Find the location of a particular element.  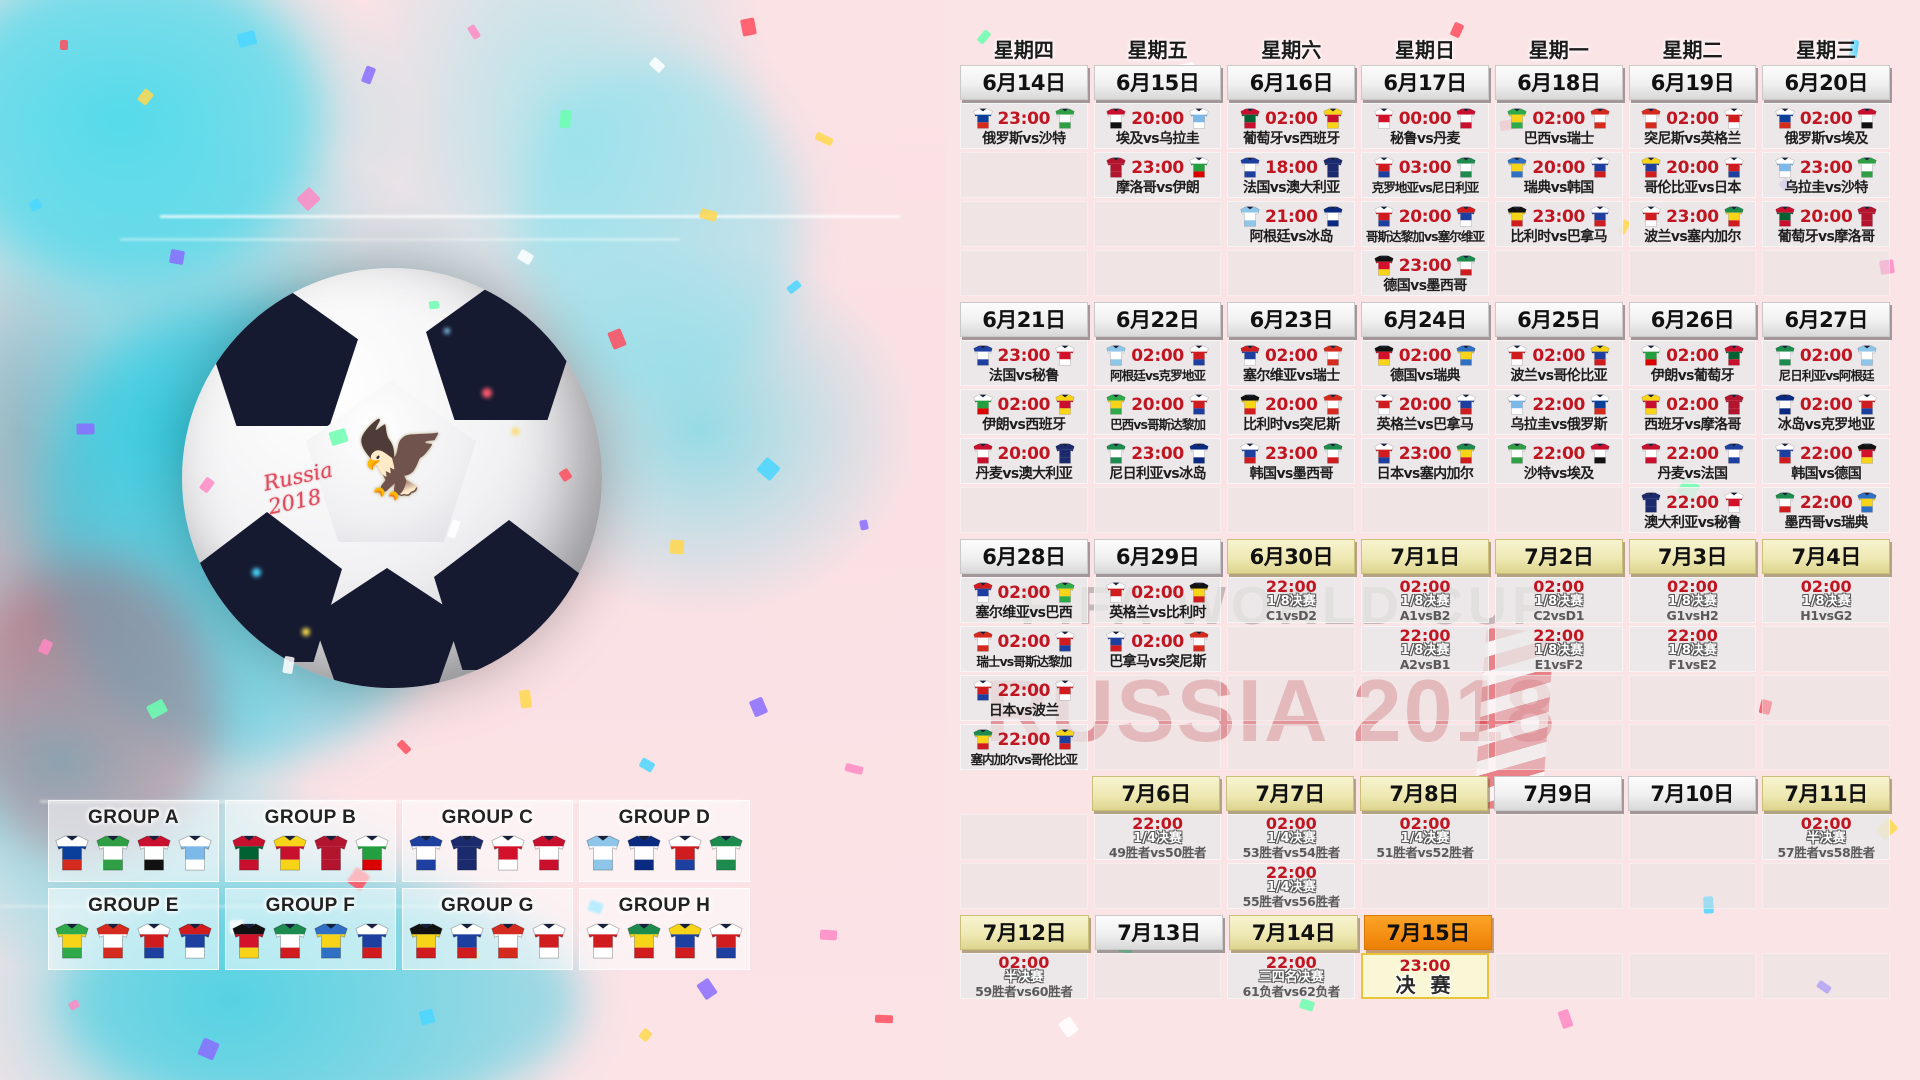

group-box-H: GROUP H is located at coordinates (664, 929).